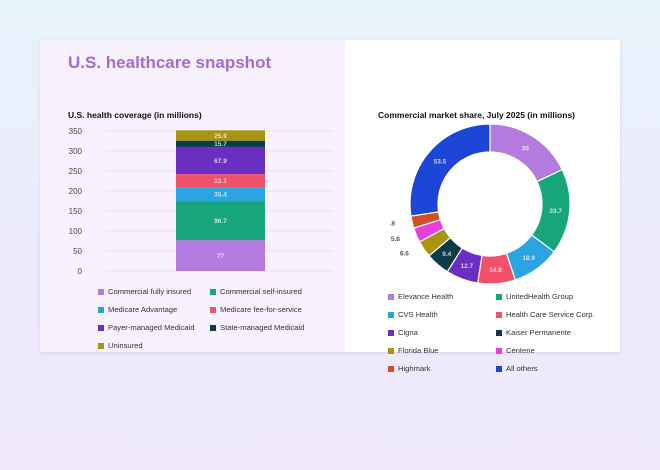 The width and height of the screenshot is (660, 470). I want to click on legend-item: UnitedHealth Group, so click(550, 297).